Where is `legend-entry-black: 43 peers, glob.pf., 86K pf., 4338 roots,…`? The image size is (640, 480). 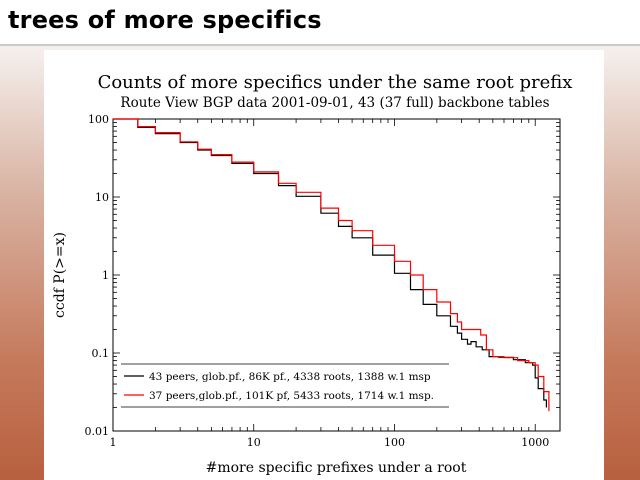
legend-entry-black: 43 peers, glob.pf., 86K pf., 4338 roots,… is located at coordinates (290, 377).